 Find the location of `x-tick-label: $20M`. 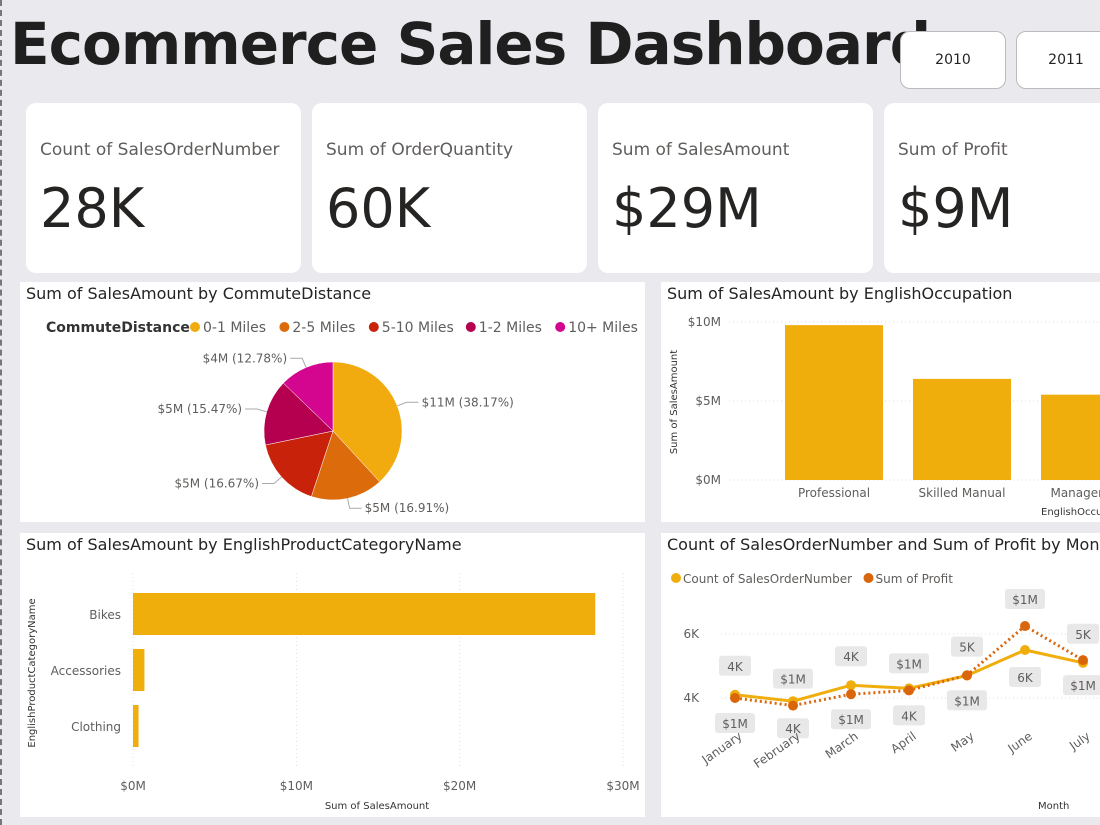

x-tick-label: $20M is located at coordinates (459, 786).